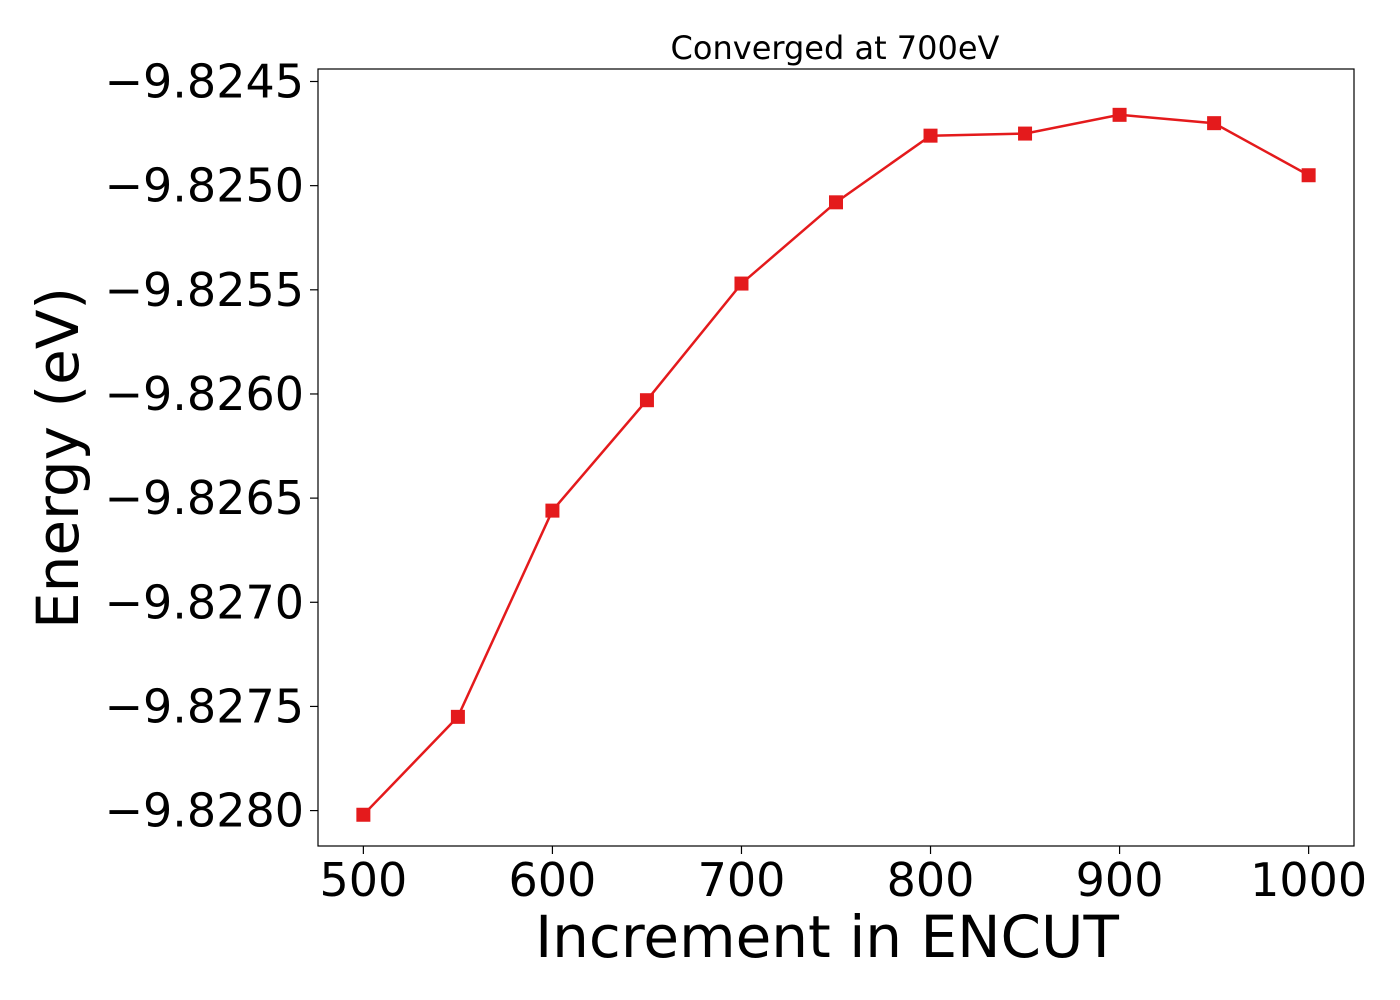 The width and height of the screenshot is (1400, 1000). I want to click on x-axis-label: Increment in ENCUT, so click(827, 937).